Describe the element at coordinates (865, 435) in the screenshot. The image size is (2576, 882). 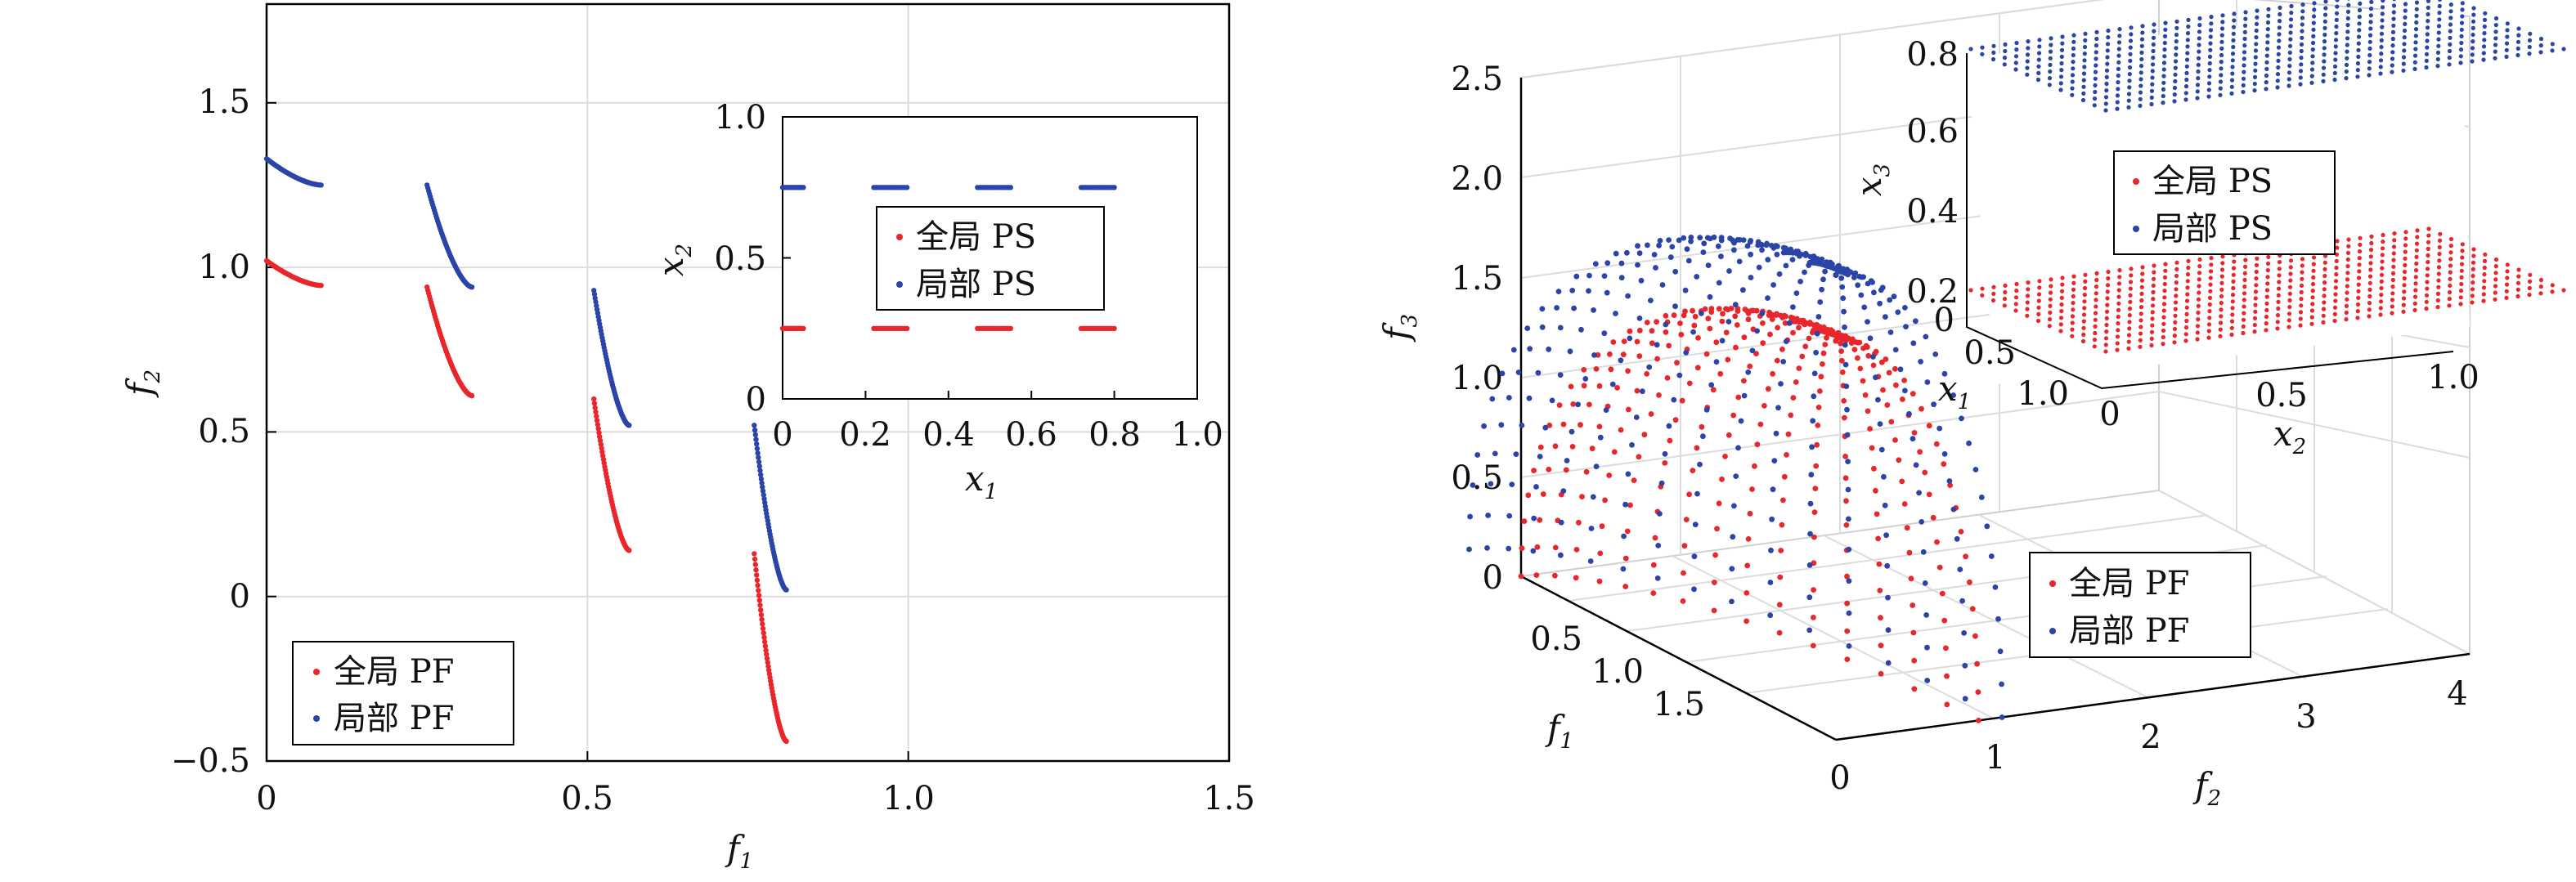
I see `left-inset-xtick-1: 0.2` at that location.